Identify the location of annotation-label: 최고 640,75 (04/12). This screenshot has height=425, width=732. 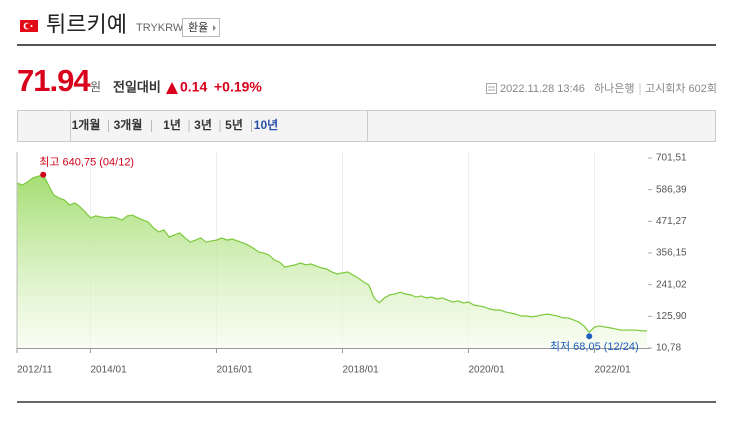
(86, 162).